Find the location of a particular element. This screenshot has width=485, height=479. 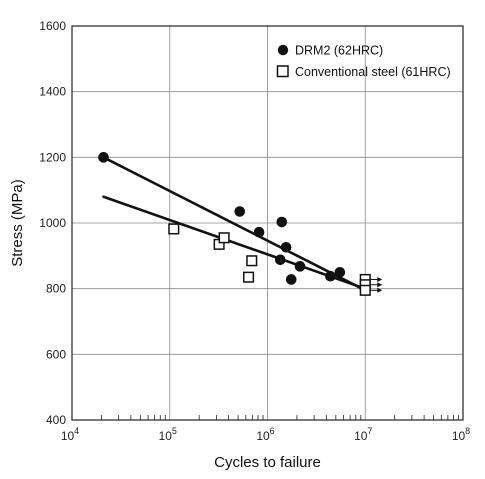

legend-marker-conventional is located at coordinates (282, 71).